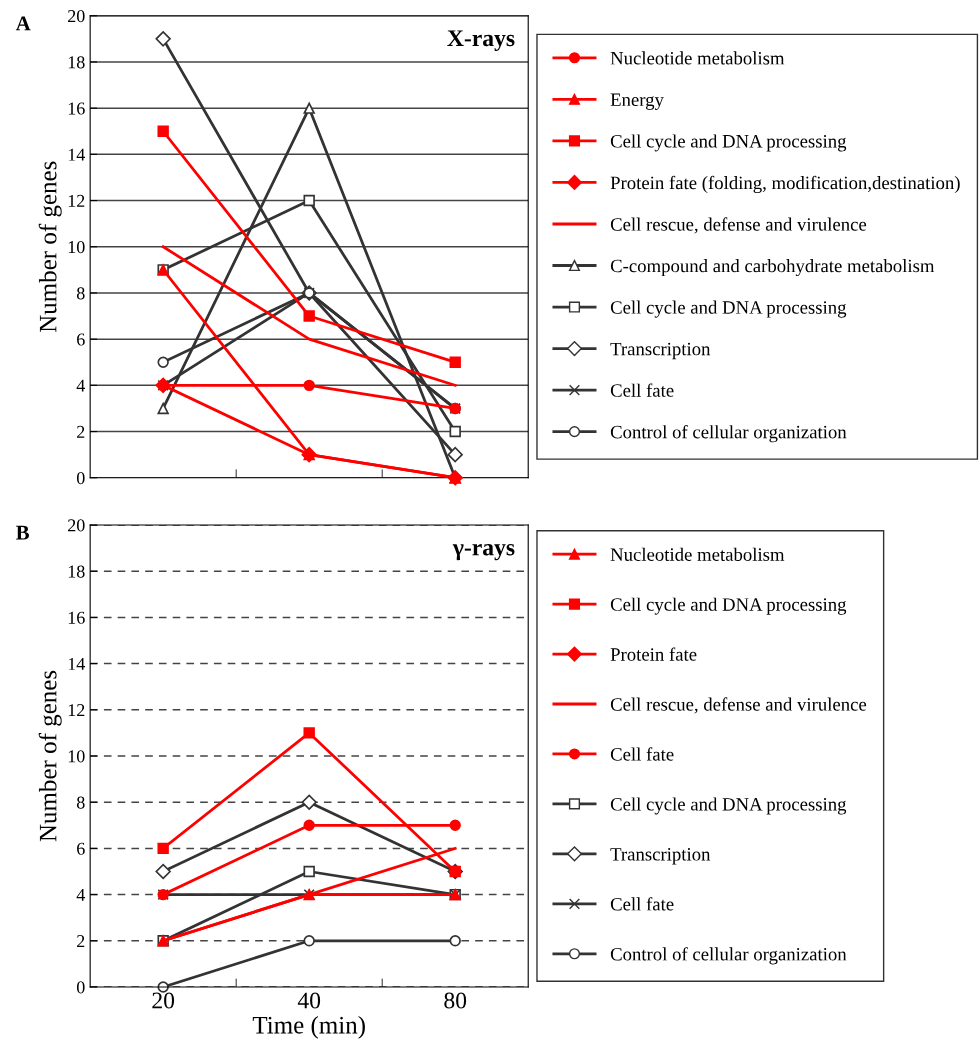 The height and width of the screenshot is (1050, 980). I want to click on x-tick-label: 40, so click(309, 1000).